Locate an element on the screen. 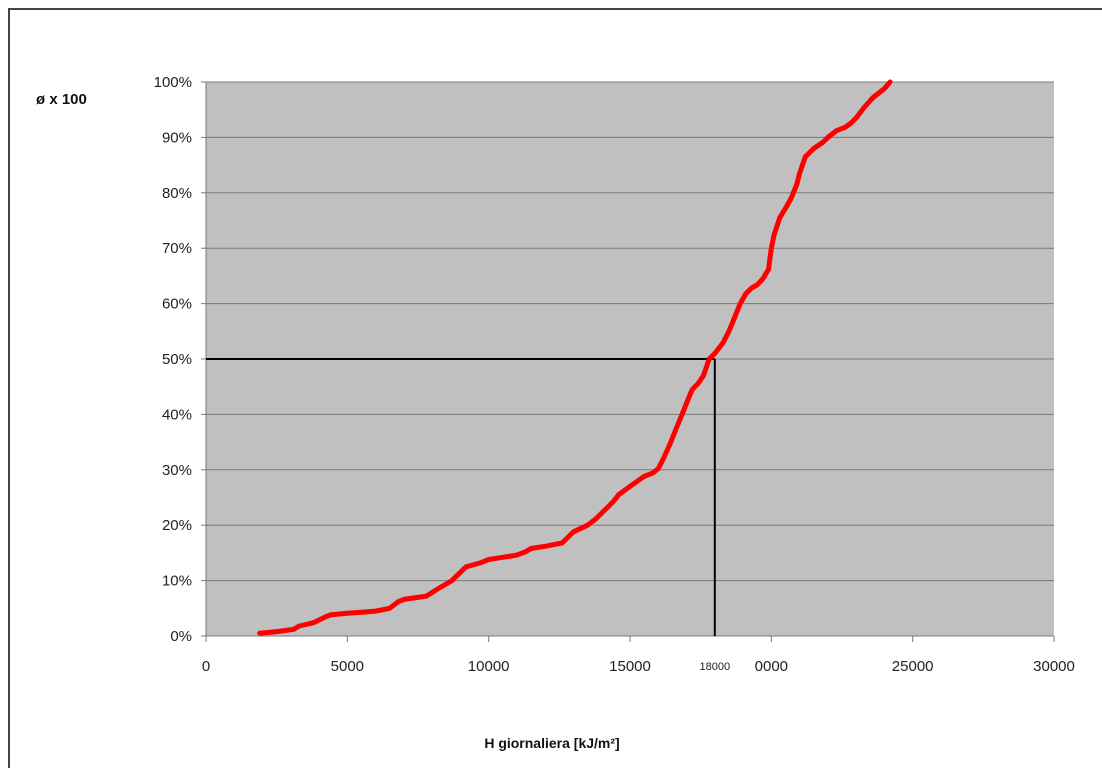 This screenshot has height=768, width=1102. x-tick-label: 25000 is located at coordinates (913, 666).